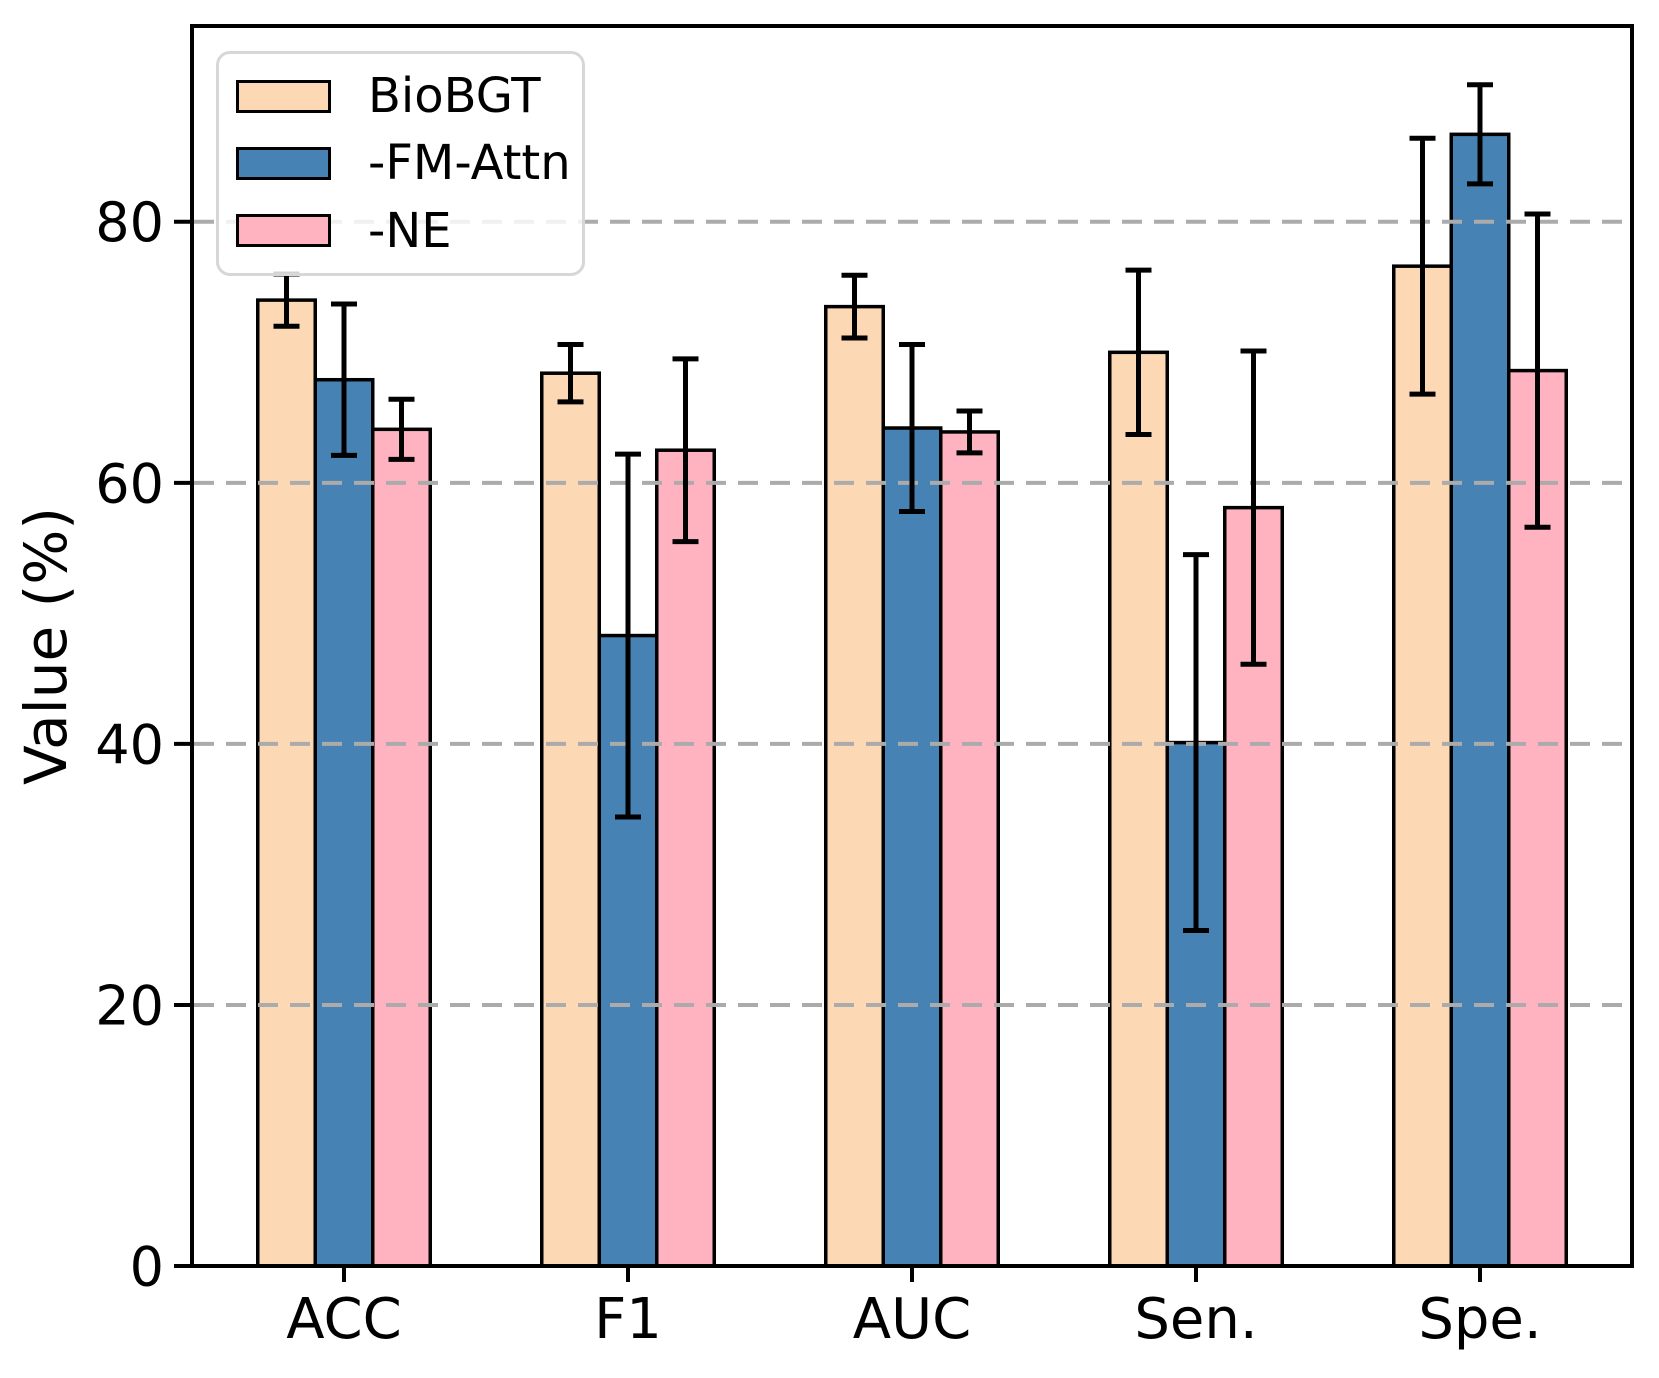 The width and height of the screenshot is (1659, 1378). Describe the element at coordinates (1195, 1319) in the screenshot. I see `x-tick-label-sen: Sen.` at that location.